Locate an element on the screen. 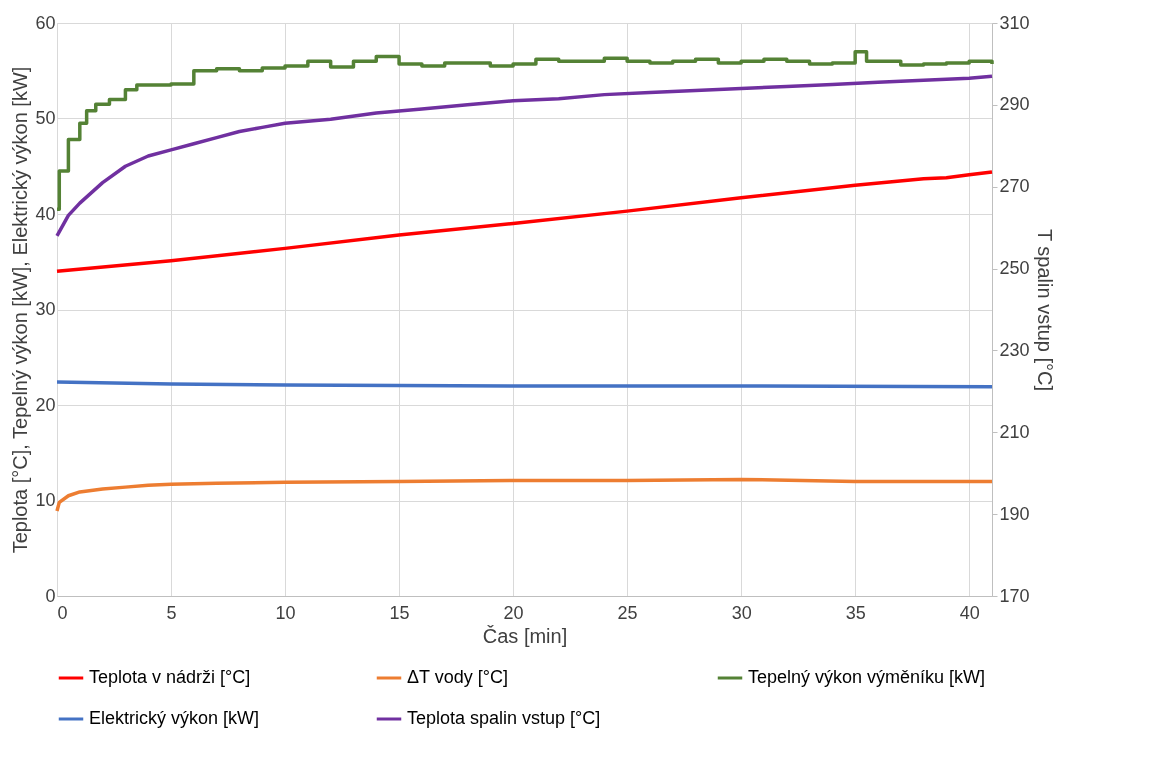 This screenshot has width=1158, height=782. x-tick-label: 15 is located at coordinates (399, 612).